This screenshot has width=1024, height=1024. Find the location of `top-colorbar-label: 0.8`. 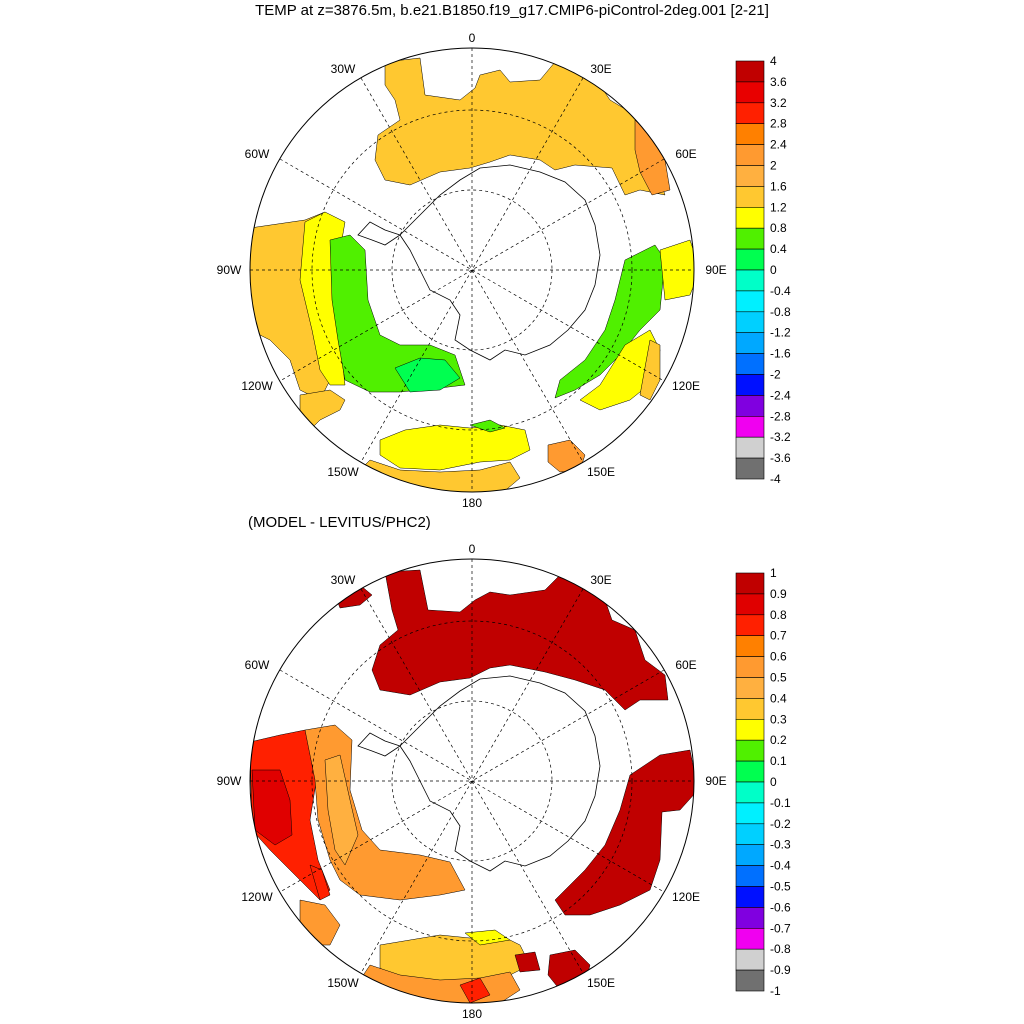

top-colorbar-label: 0.8 is located at coordinates (778, 228).